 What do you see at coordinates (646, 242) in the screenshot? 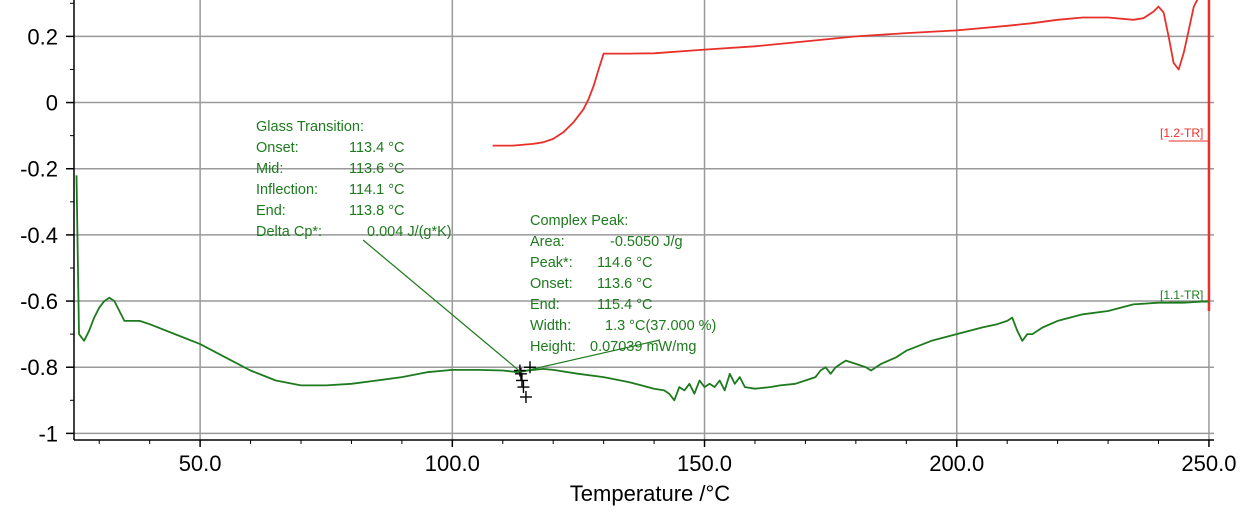
I see `cp-row-value: -0.5050 J/g` at bounding box center [646, 242].